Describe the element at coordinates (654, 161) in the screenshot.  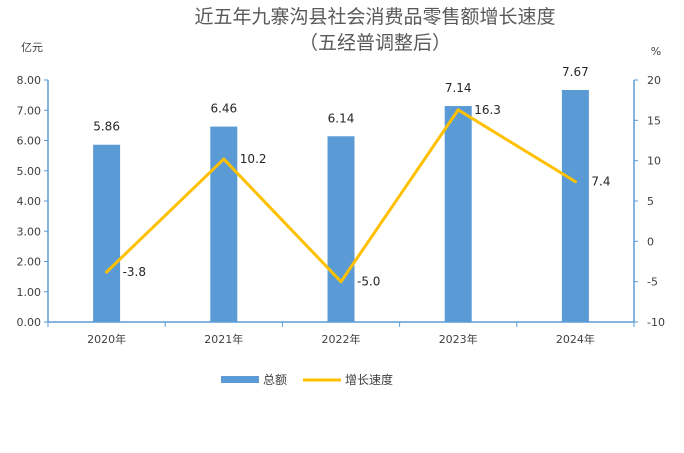
I see `right-tick-label: 10` at that location.